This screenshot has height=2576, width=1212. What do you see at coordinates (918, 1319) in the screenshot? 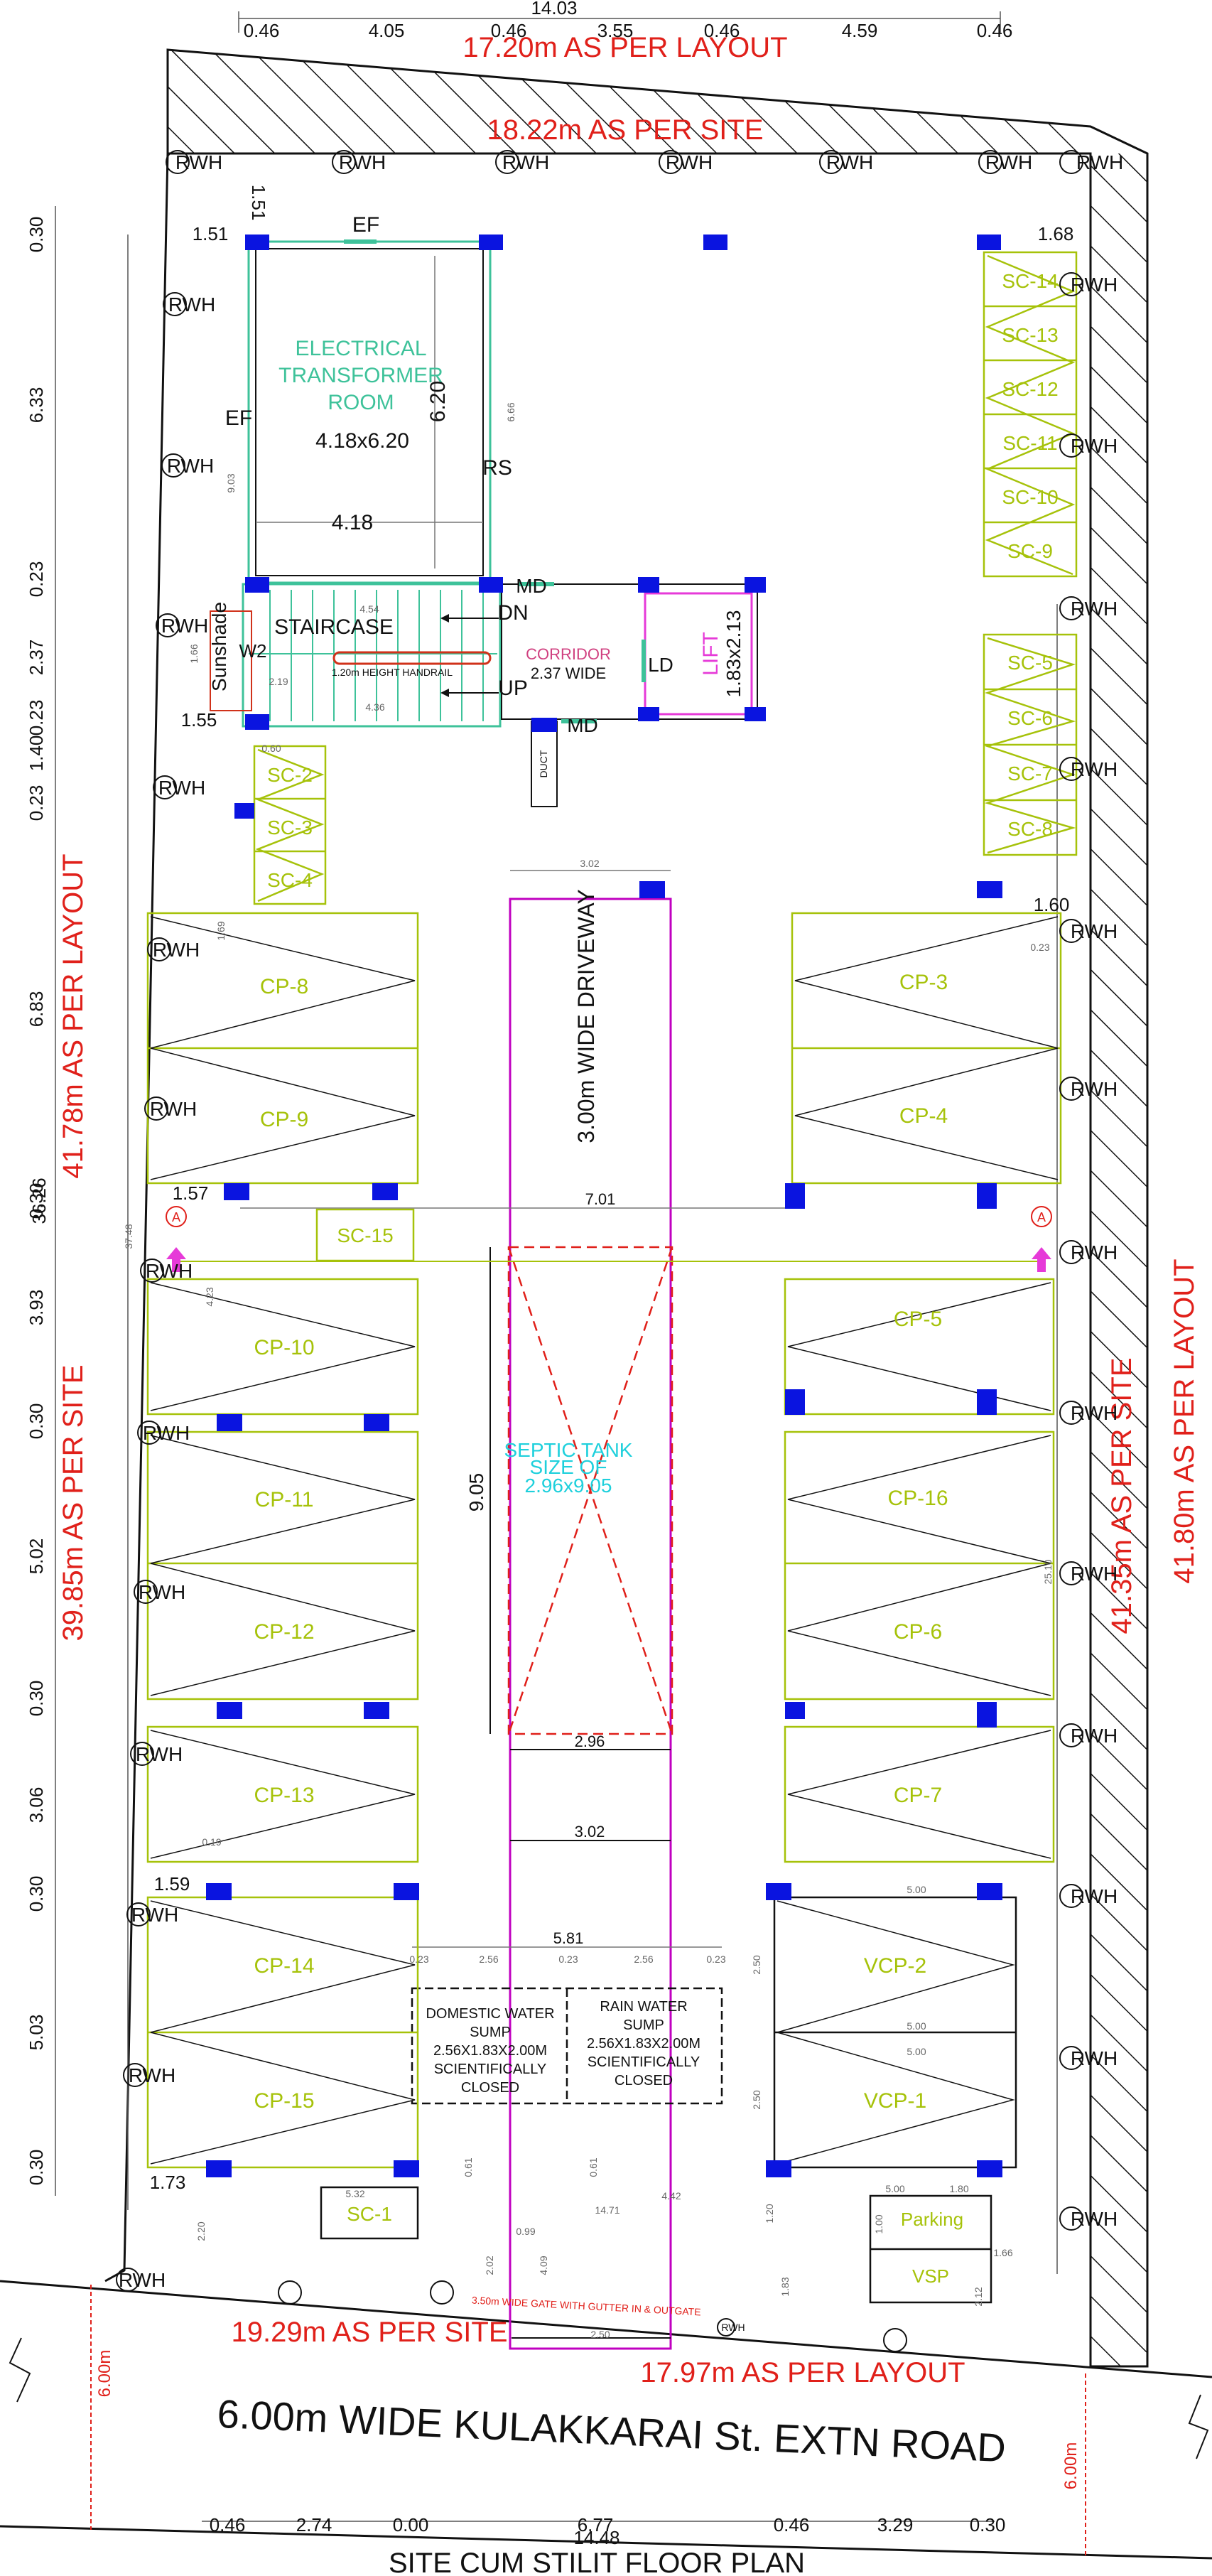
I see `car-park-label: CP-5` at bounding box center [918, 1319].